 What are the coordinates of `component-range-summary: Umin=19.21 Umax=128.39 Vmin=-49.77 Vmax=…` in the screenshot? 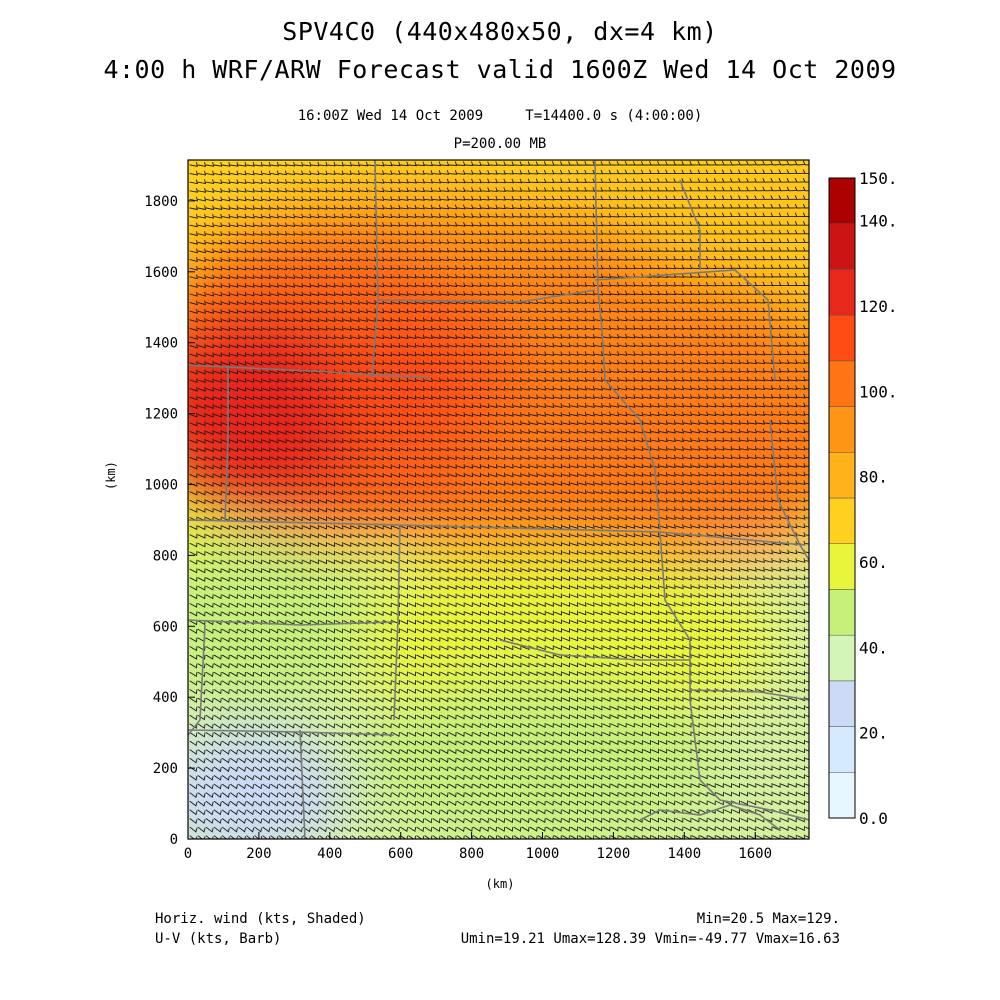 It's located at (650, 939).